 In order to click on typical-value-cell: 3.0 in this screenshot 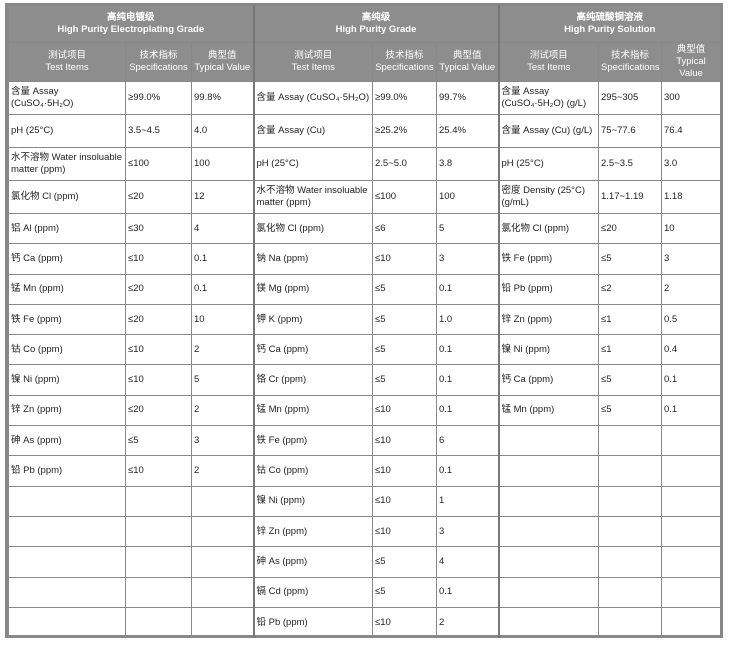, I will do `click(691, 164)`.